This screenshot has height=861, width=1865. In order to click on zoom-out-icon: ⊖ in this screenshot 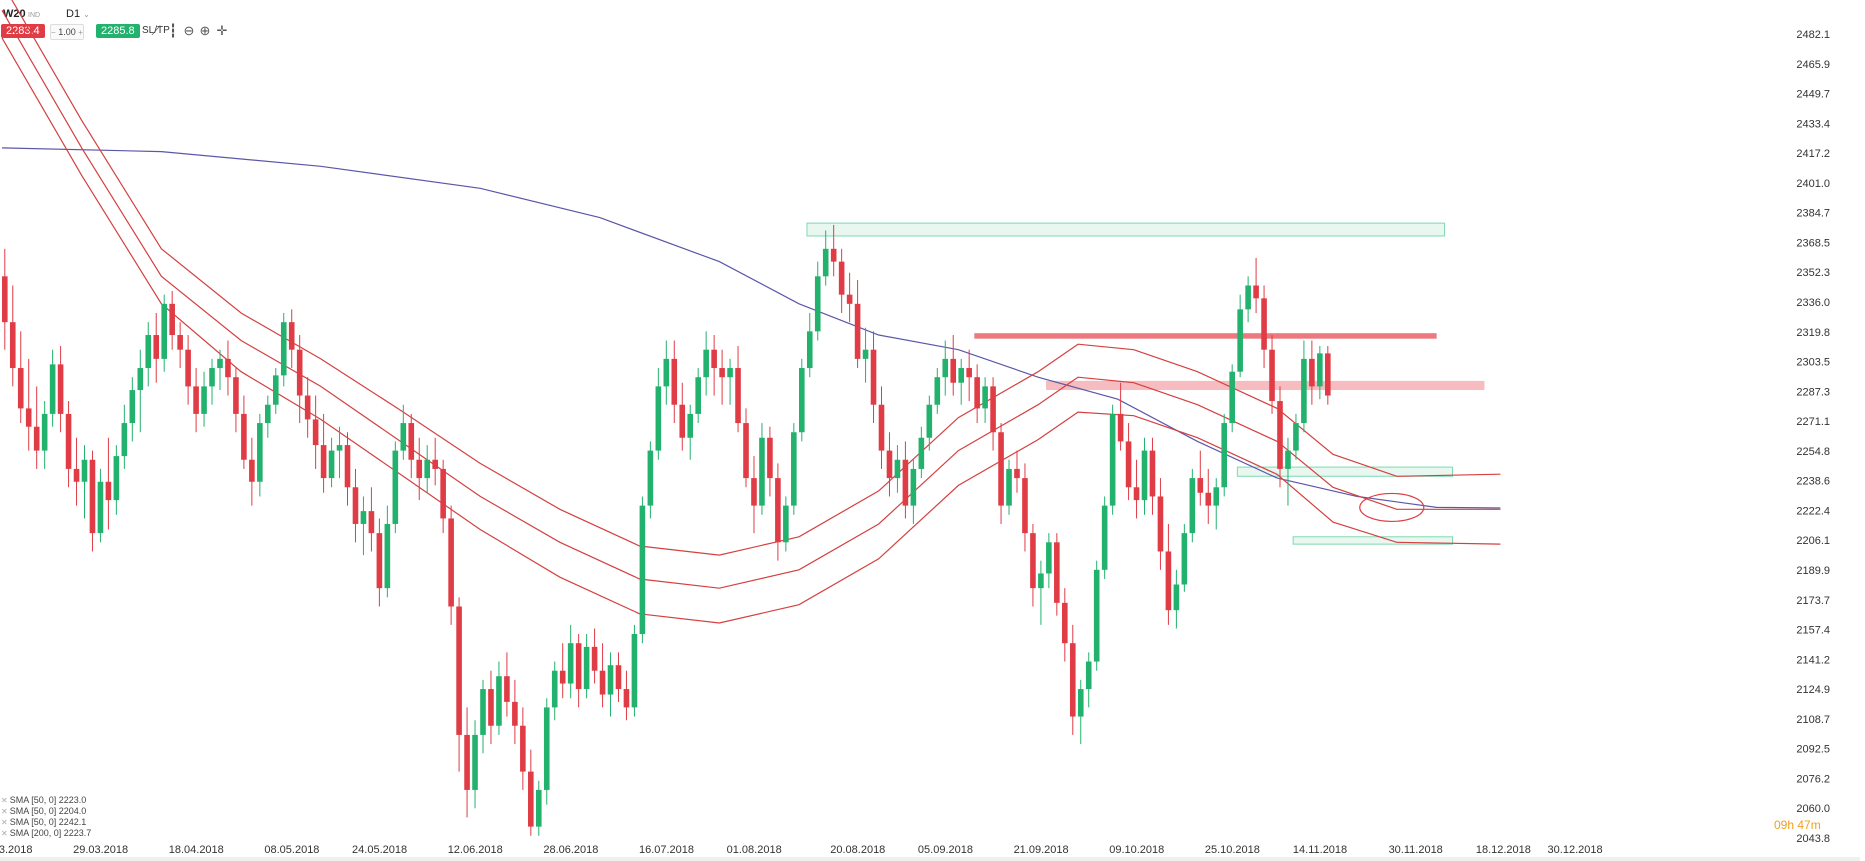, I will do `click(189, 30)`.